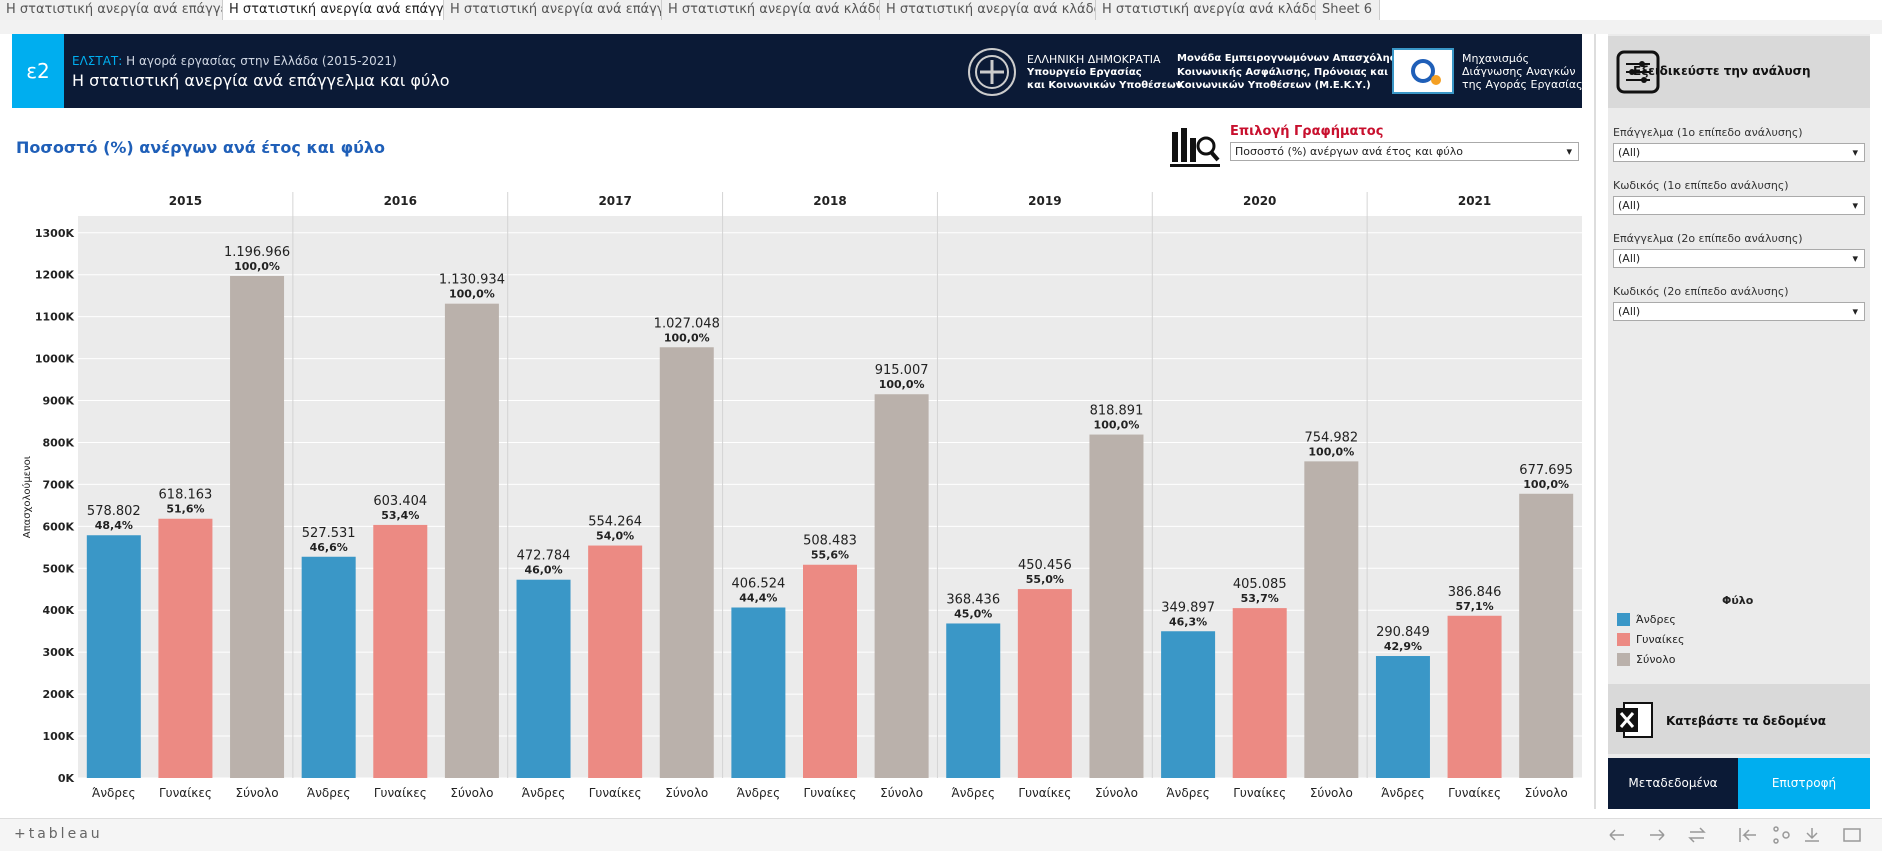 The width and height of the screenshot is (1882, 851). What do you see at coordinates (400, 501) in the screenshot?
I see `value-label: 603.404` at bounding box center [400, 501].